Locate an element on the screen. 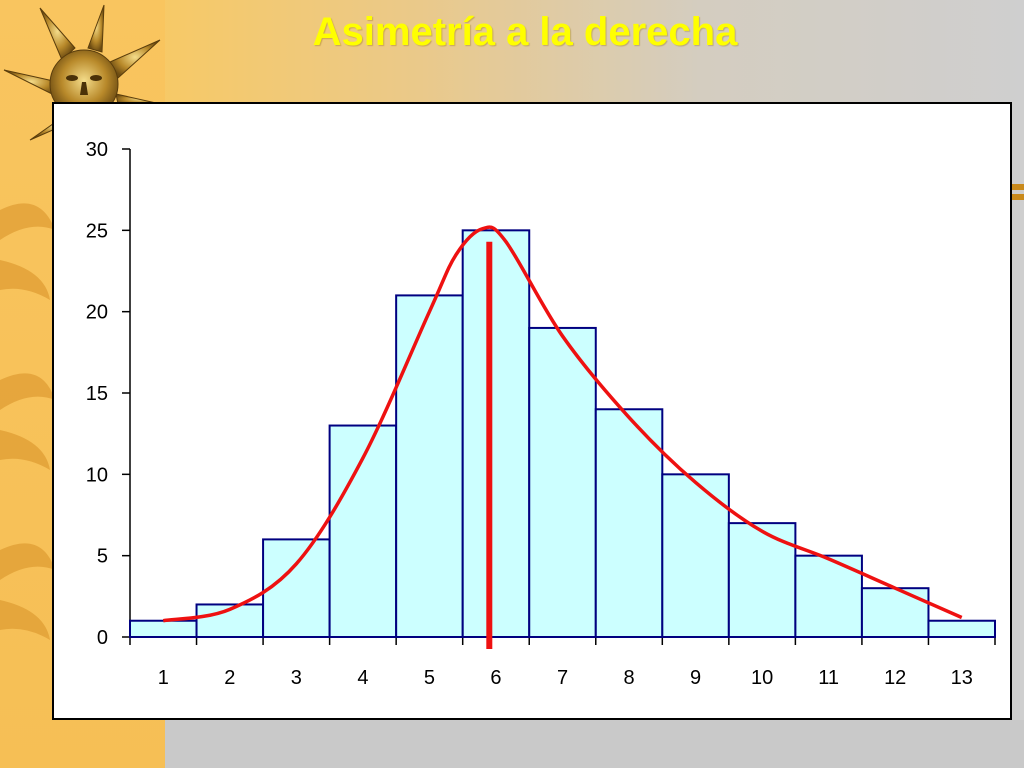 The height and width of the screenshot is (768, 1024). slide-title: Asimetría a la derecha is located at coordinates (525, 32).